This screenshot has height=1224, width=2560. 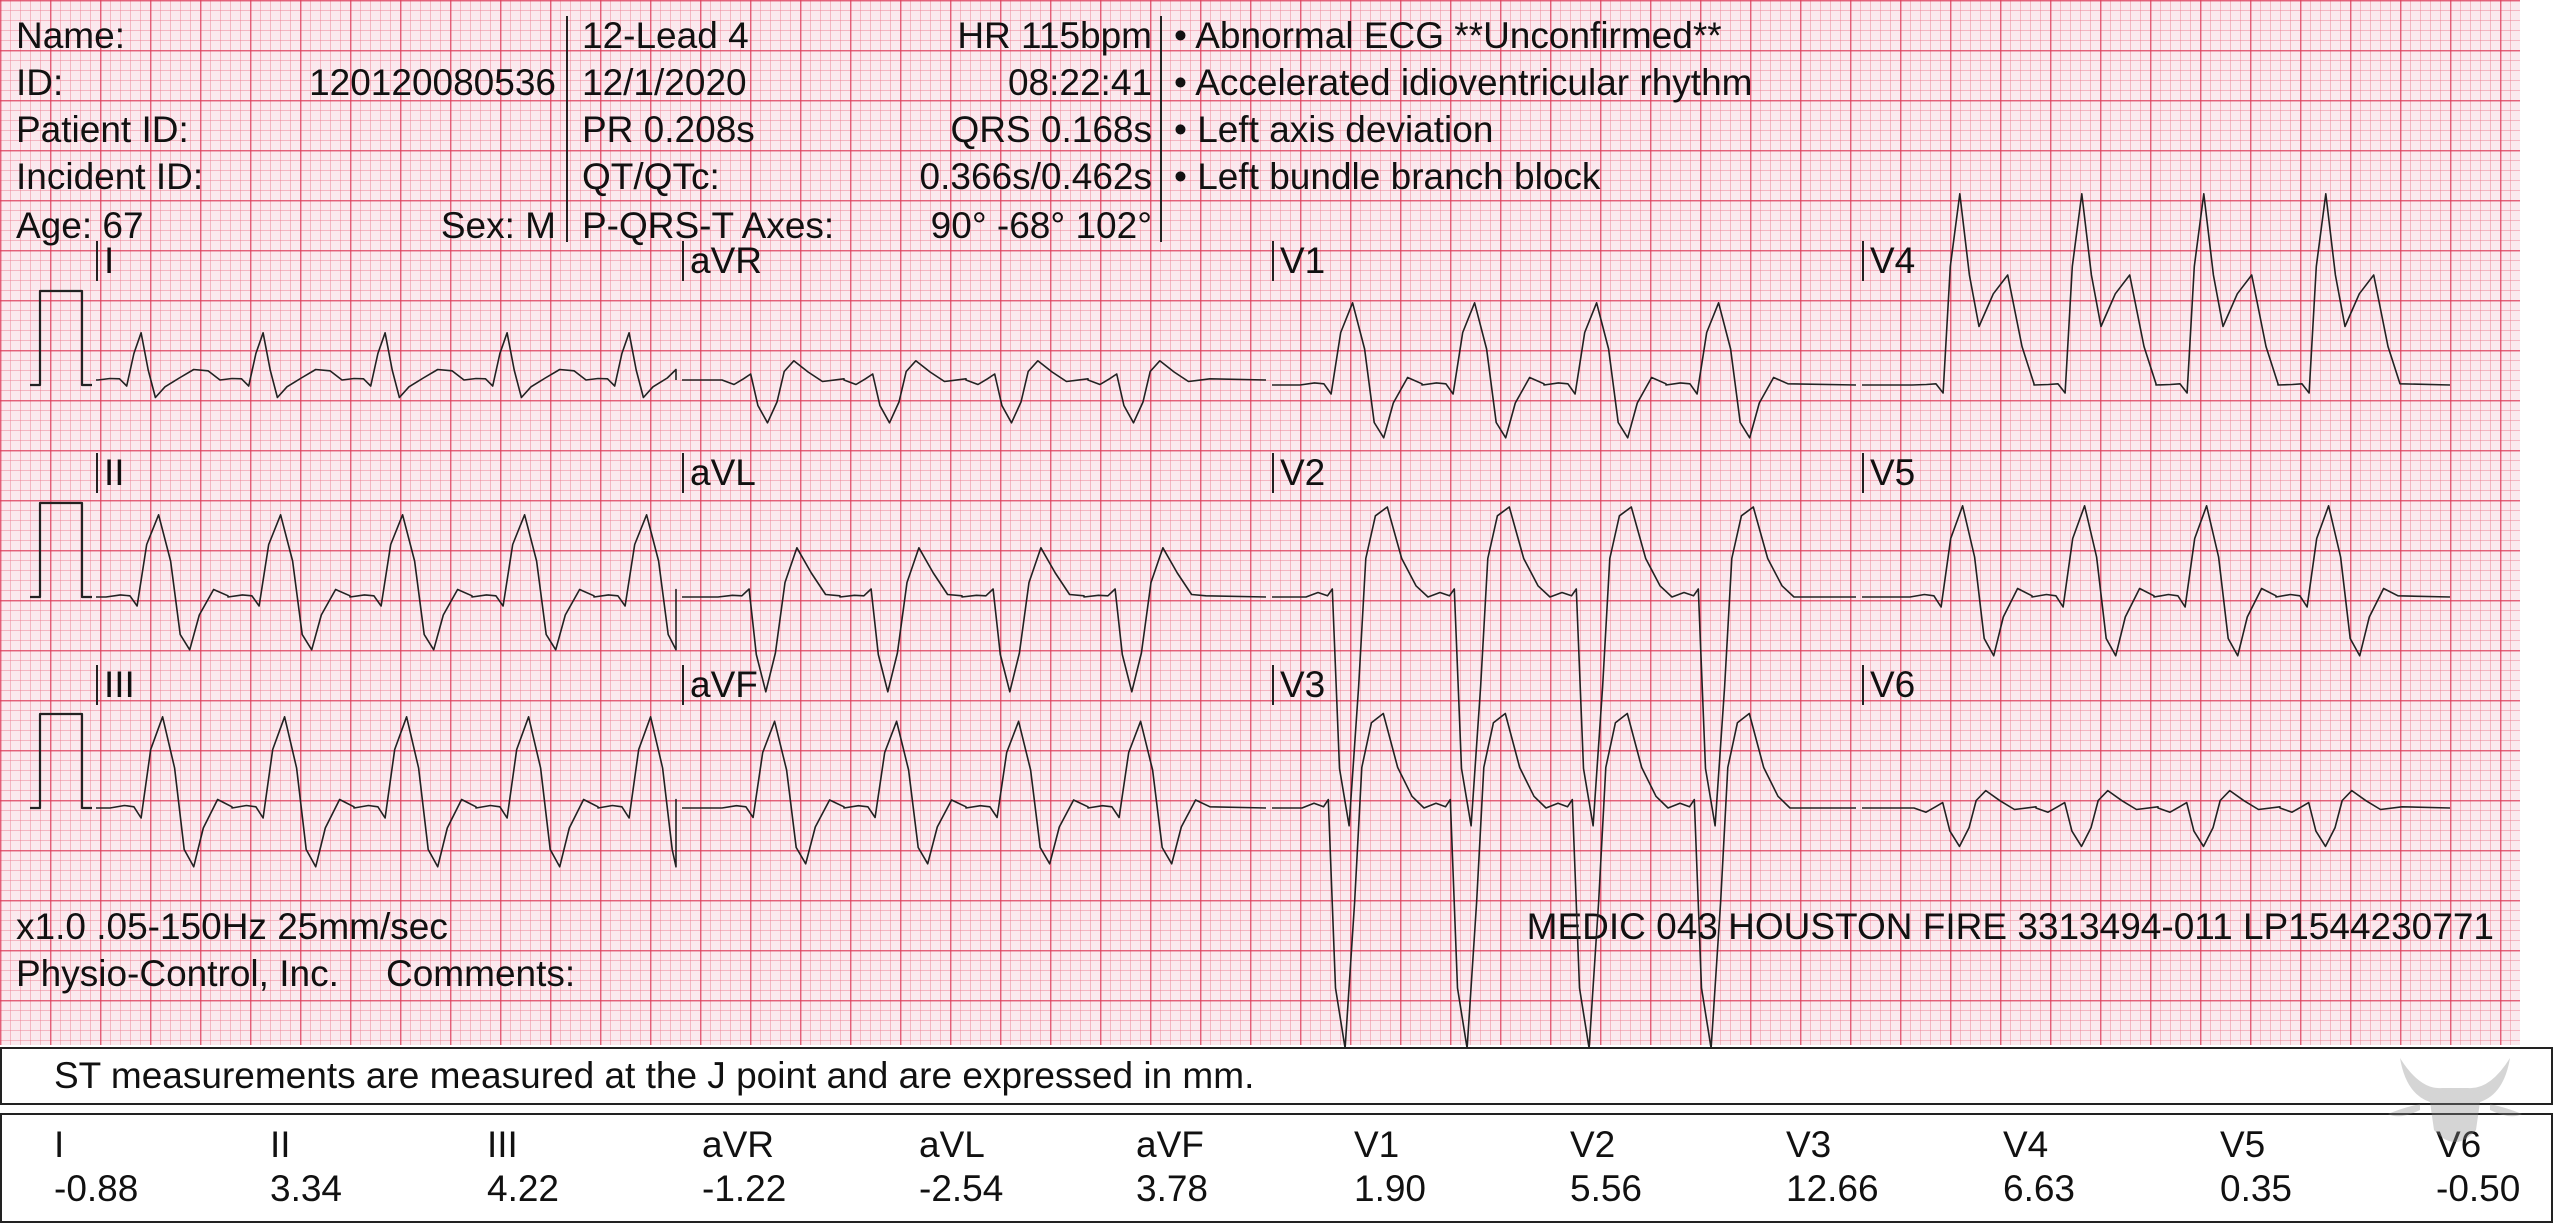 What do you see at coordinates (974, 620) in the screenshot?
I see `trace-lead-avl` at bounding box center [974, 620].